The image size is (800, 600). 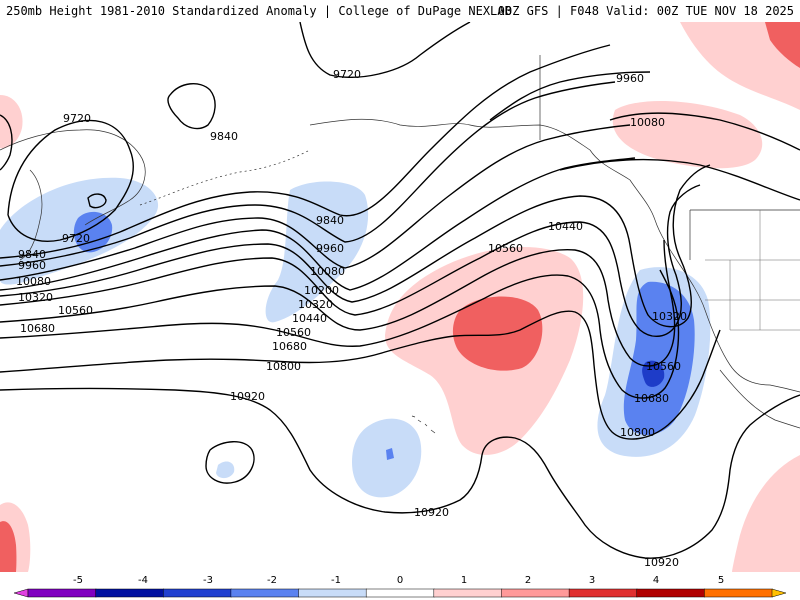 I want to click on anomaly-colorbar: -5 -4 -3 -2 -1 0 1 2 3 4 5, so click(x=400, y=586).